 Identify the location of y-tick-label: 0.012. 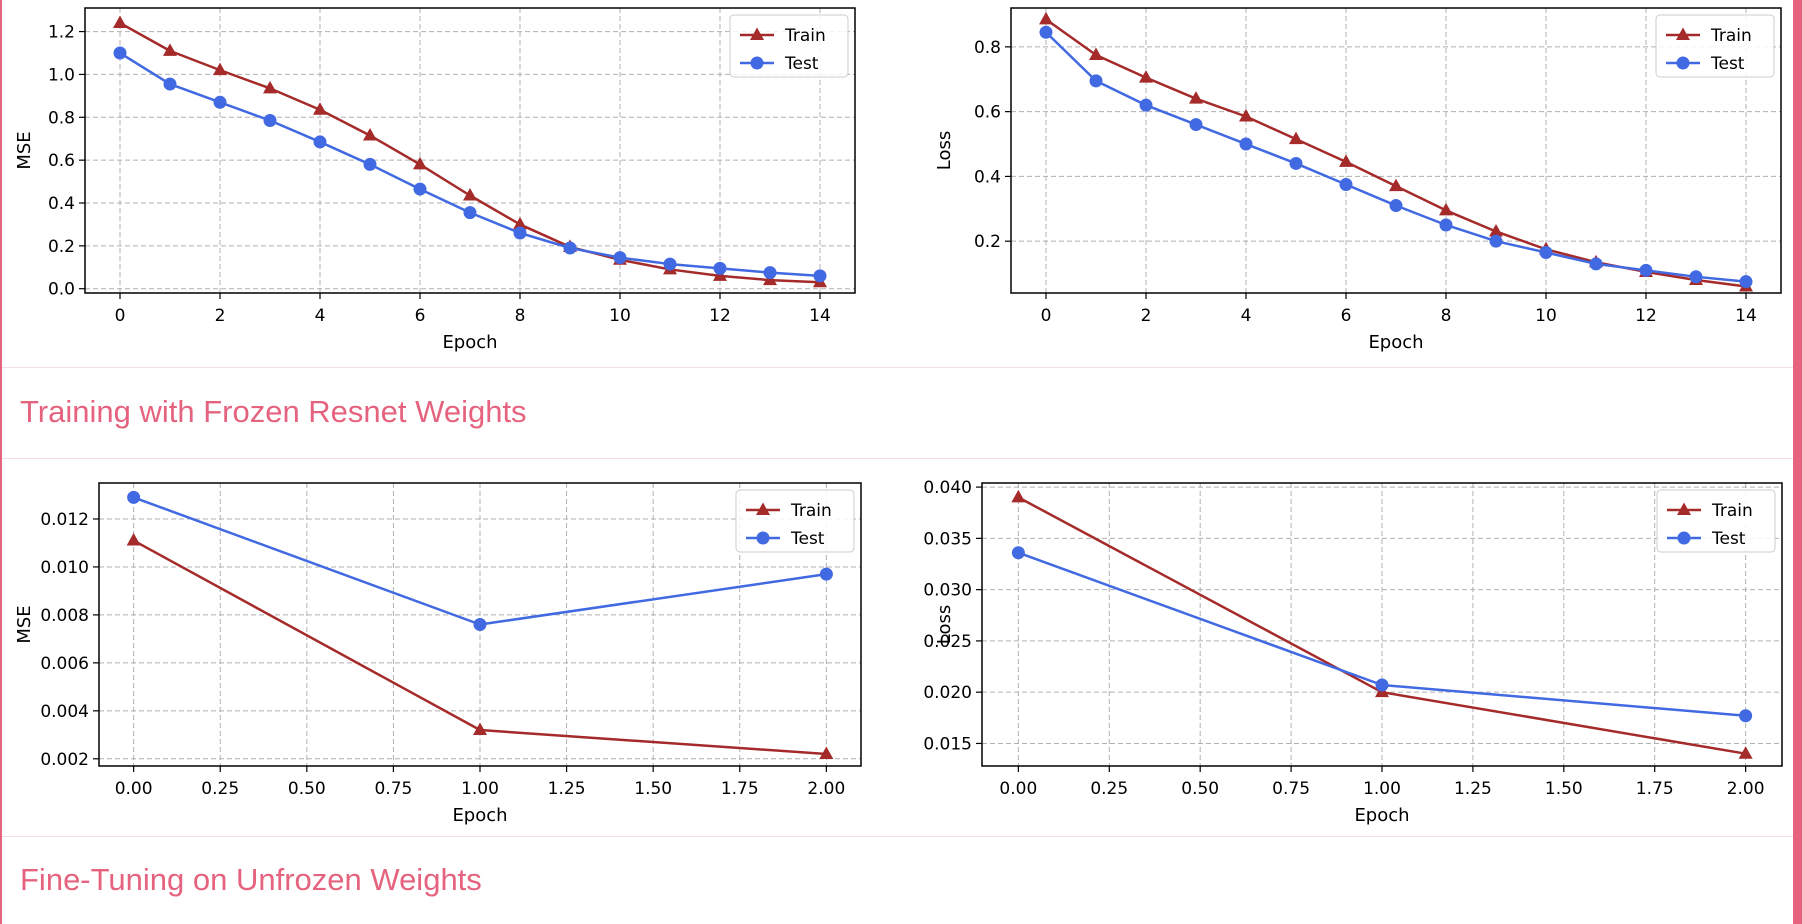
(64, 520).